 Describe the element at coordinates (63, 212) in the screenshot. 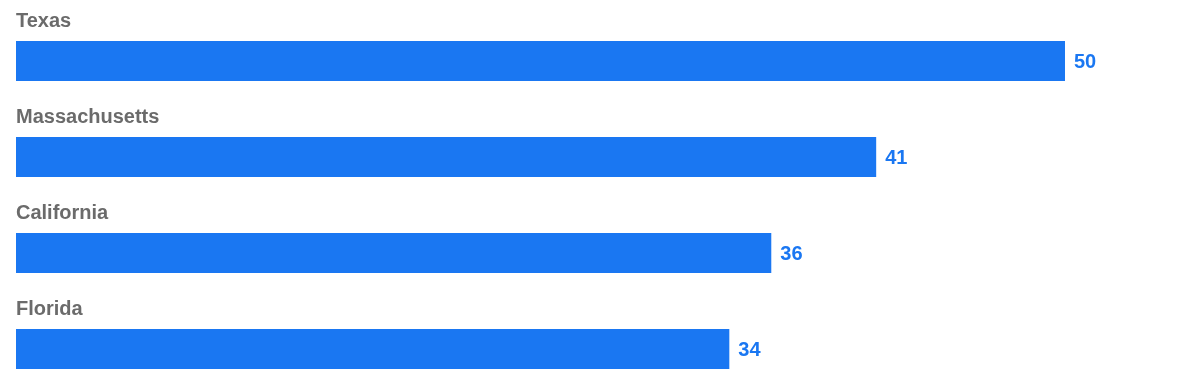

I see `y-tick-label: California` at that location.